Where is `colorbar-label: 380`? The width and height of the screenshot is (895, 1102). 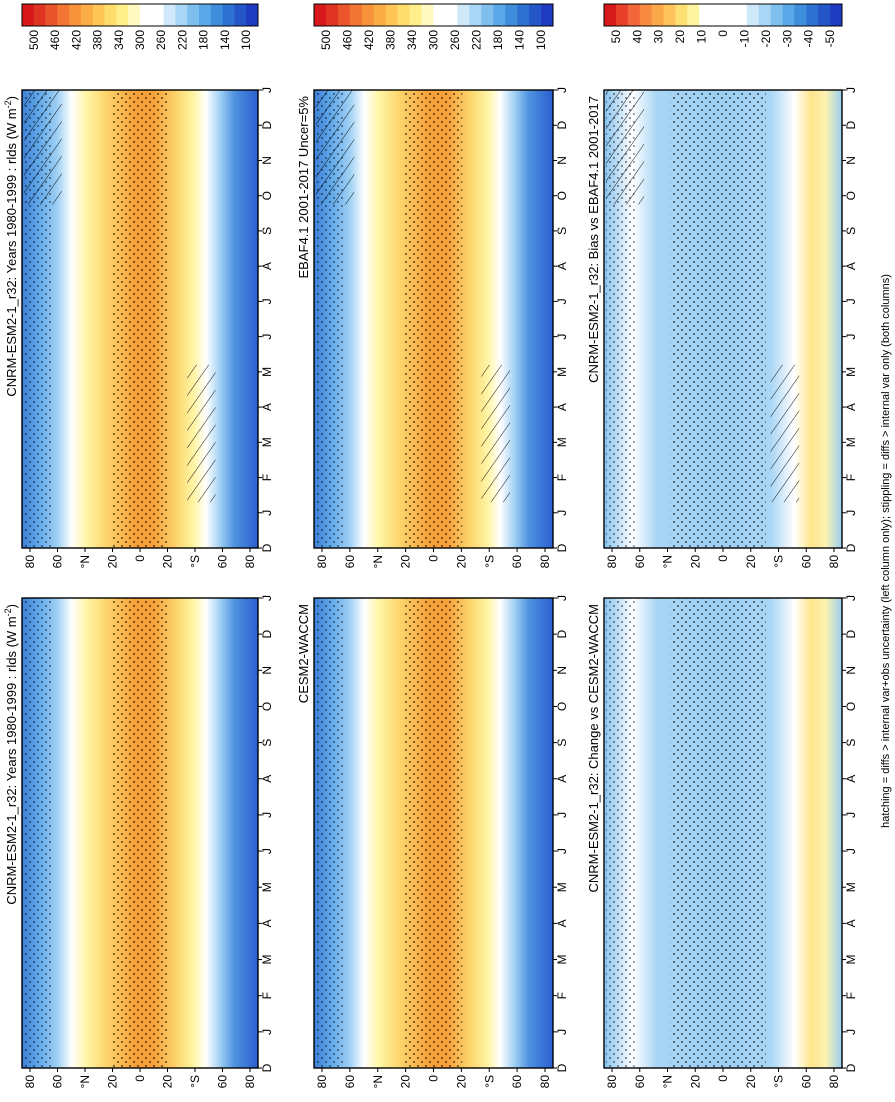 colorbar-label: 380 is located at coordinates (98, 40).